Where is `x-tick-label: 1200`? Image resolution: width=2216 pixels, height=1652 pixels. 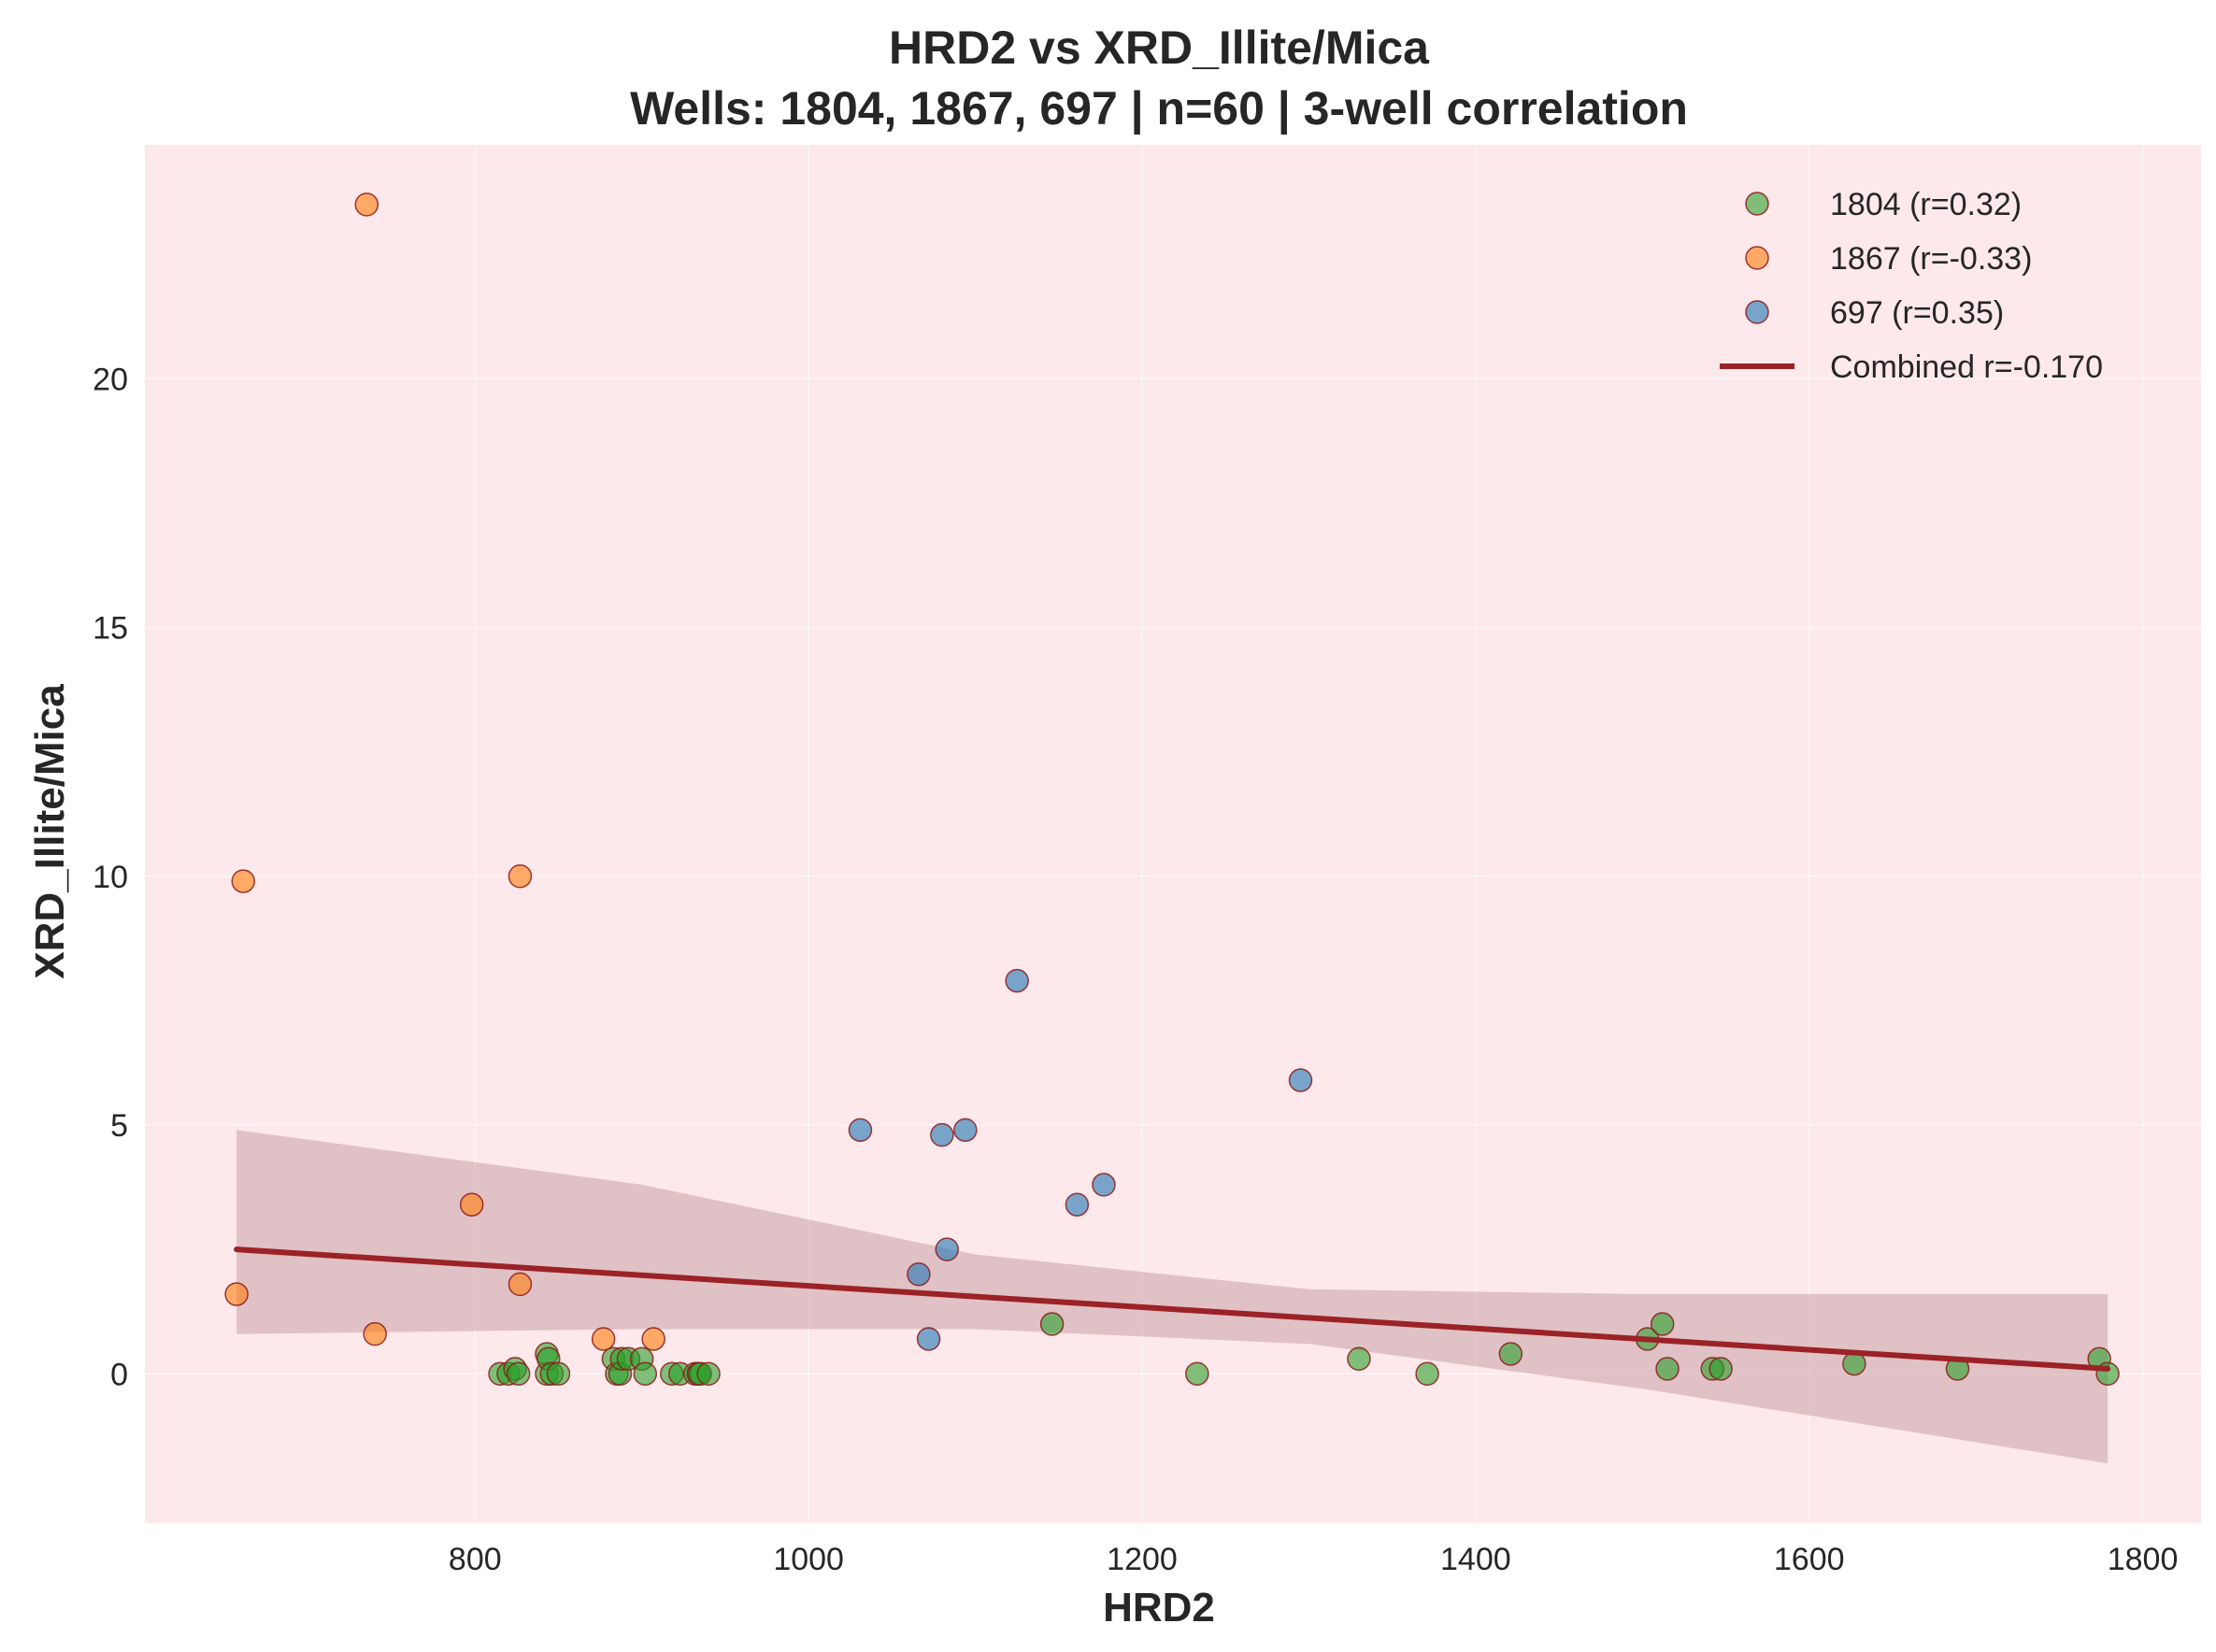
x-tick-label: 1200 is located at coordinates (1143, 1559).